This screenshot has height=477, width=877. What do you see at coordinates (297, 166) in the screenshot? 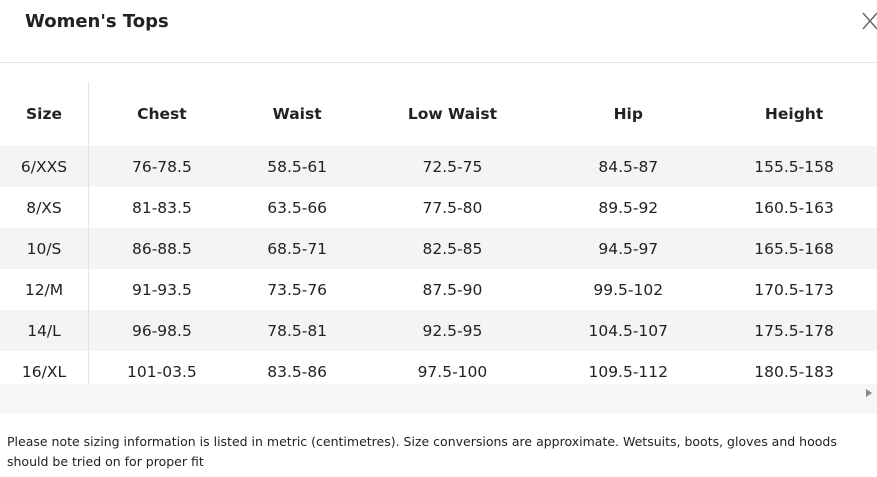
I see `table-cell: 58.5-61` at bounding box center [297, 166].